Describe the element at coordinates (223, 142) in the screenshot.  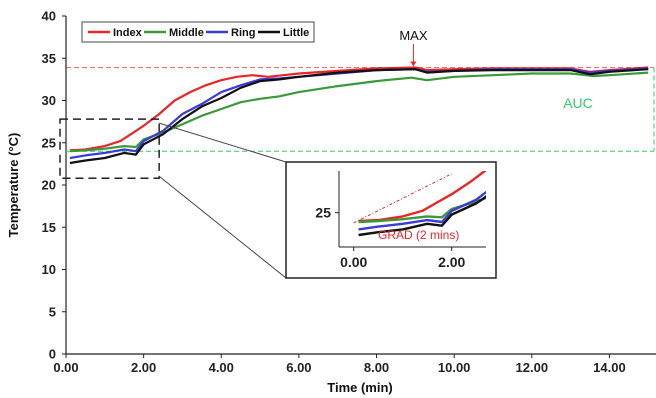
I see `zoom-connector-top` at that location.